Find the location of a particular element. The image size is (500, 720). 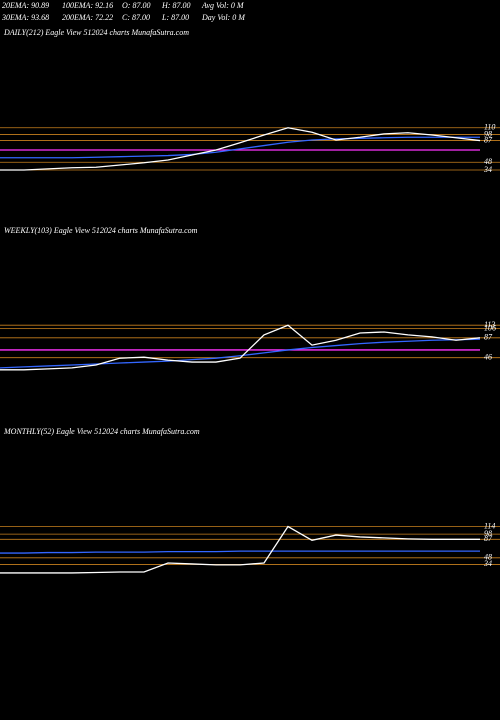

y-tick-label: 110 is located at coordinates (489, 127).